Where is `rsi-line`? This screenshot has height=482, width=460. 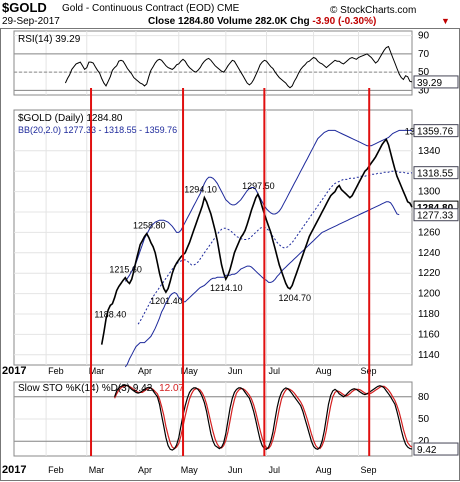
rsi-line is located at coordinates (238, 67).